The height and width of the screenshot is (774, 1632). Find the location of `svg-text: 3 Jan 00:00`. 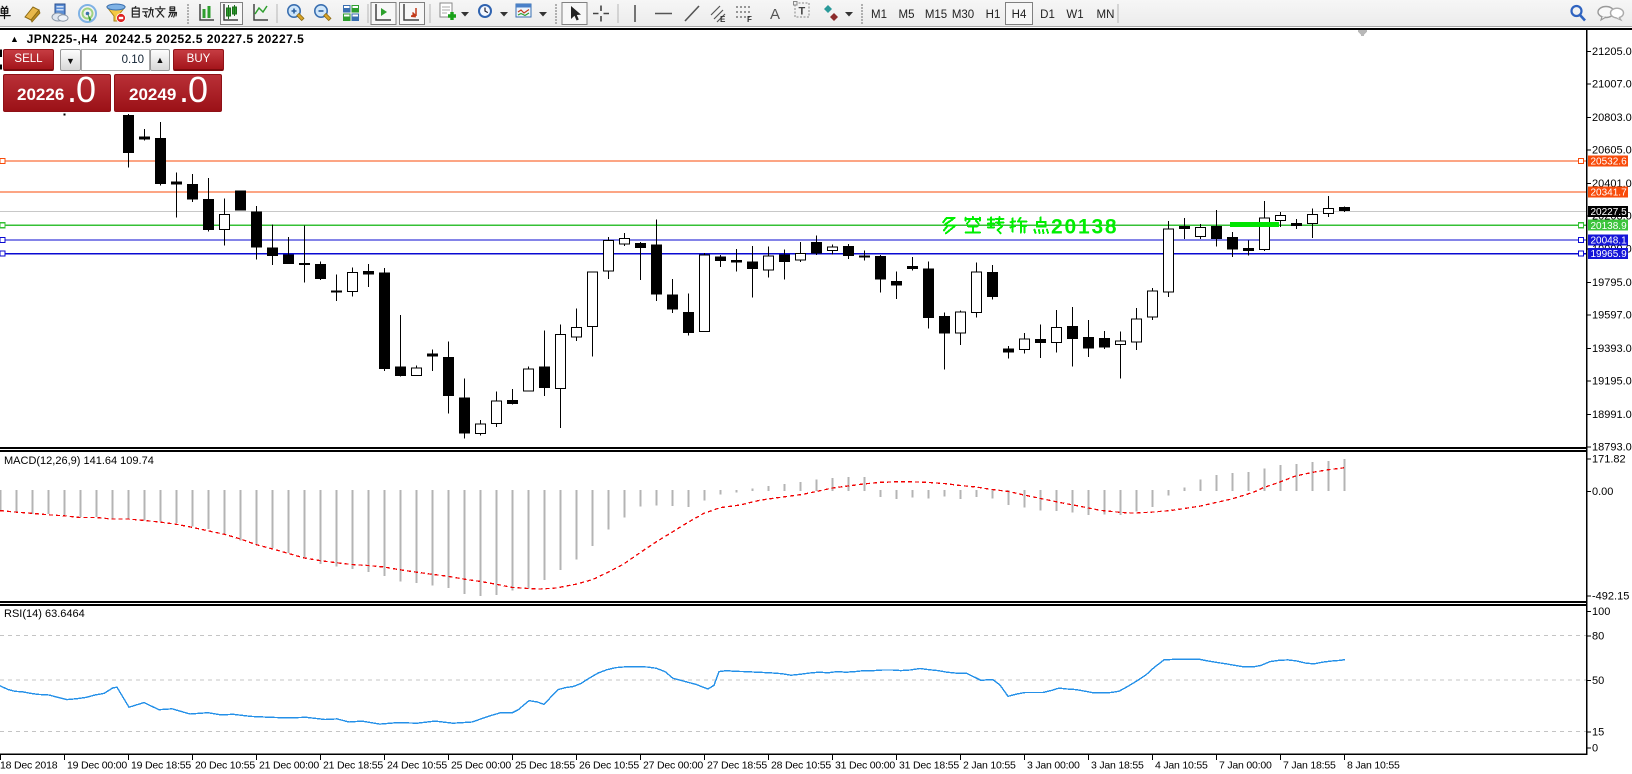

svg-text: 3 Jan 00:00 is located at coordinates (1053, 766).